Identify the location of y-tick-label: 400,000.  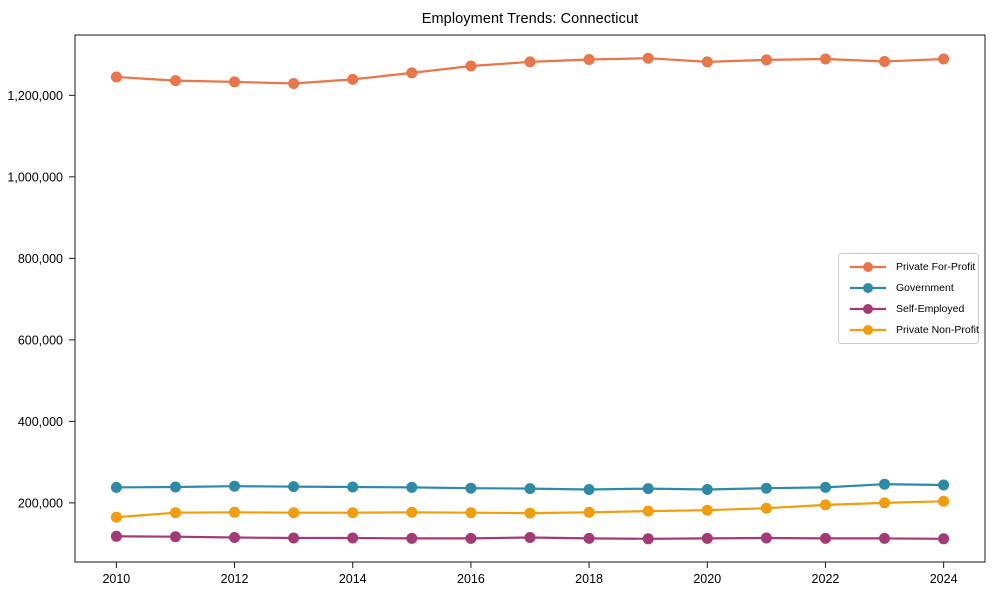
(40, 422).